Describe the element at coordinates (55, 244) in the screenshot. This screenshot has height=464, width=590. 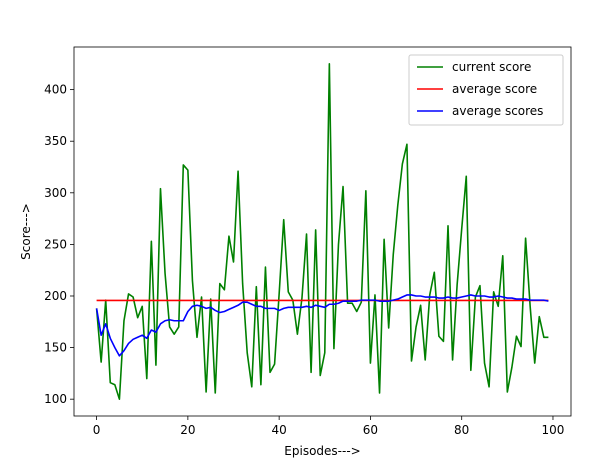
I see `y-tick-label: 250` at that location.